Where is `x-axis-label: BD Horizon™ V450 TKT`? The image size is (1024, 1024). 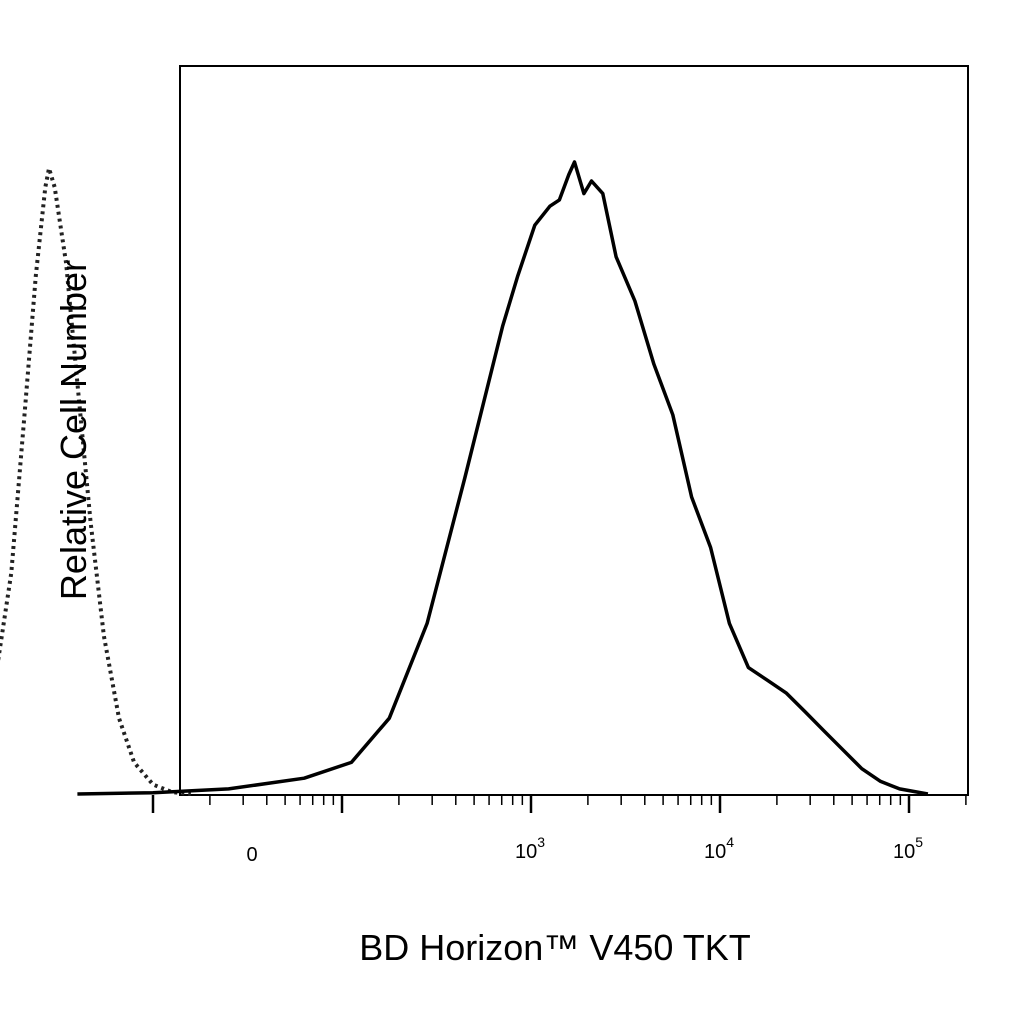 x-axis-label: BD Horizon™ V450 TKT is located at coordinates (554, 947).